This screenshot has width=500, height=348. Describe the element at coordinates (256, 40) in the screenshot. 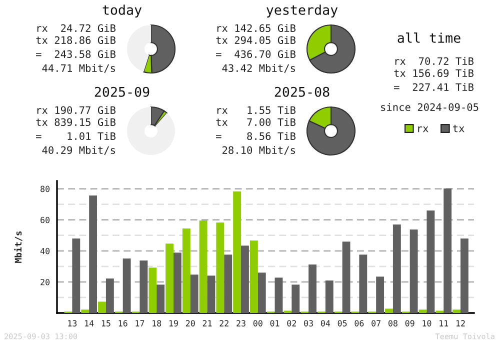

I see `text: tx 294.05 GiB` at that location.